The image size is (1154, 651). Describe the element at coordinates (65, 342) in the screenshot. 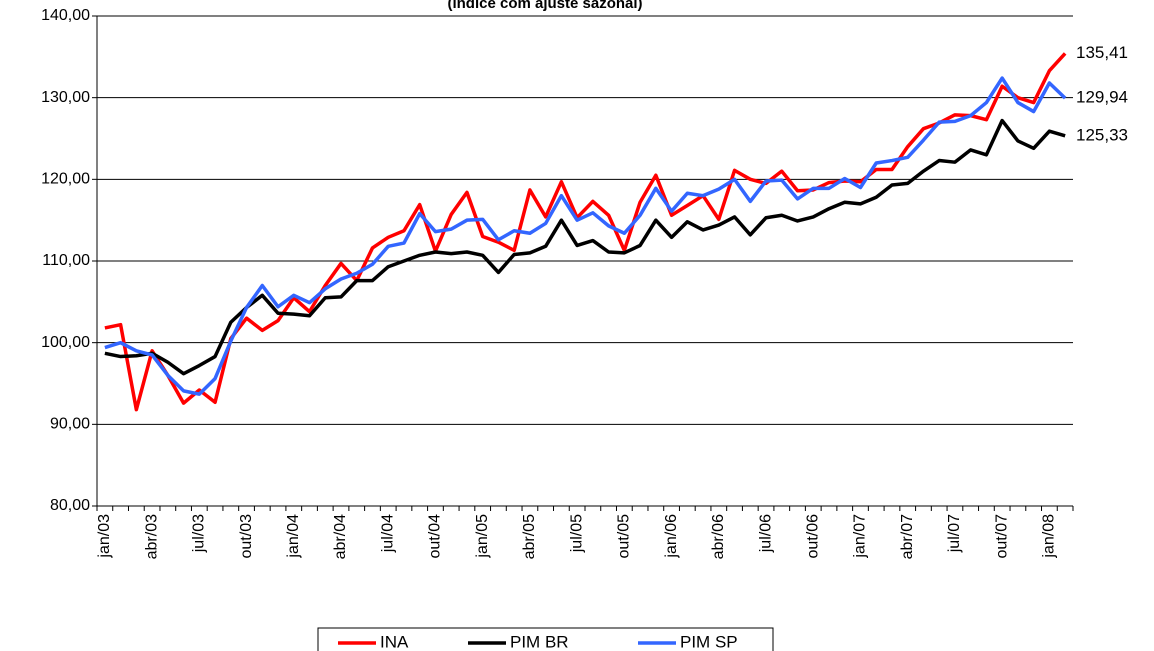

I see `y-tick-label: 100,00` at that location.